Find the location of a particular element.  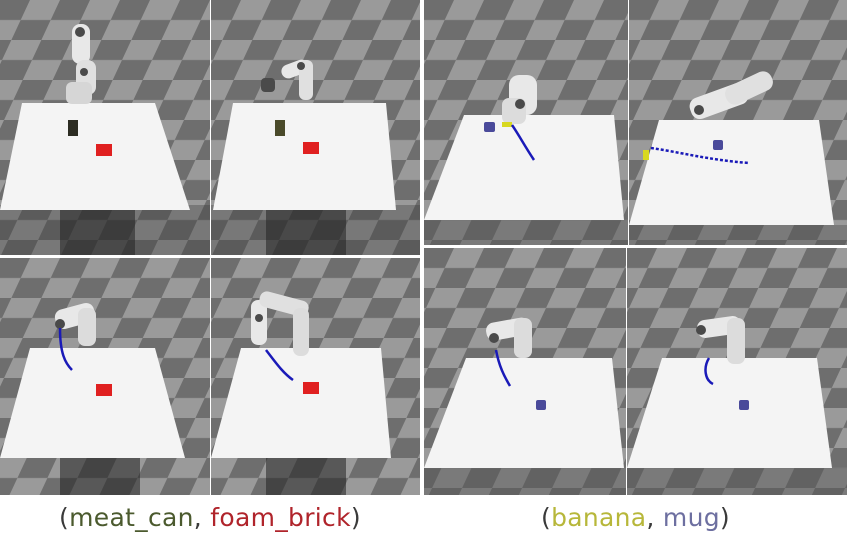

caption-right-object: banana is located at coordinates (599, 517).